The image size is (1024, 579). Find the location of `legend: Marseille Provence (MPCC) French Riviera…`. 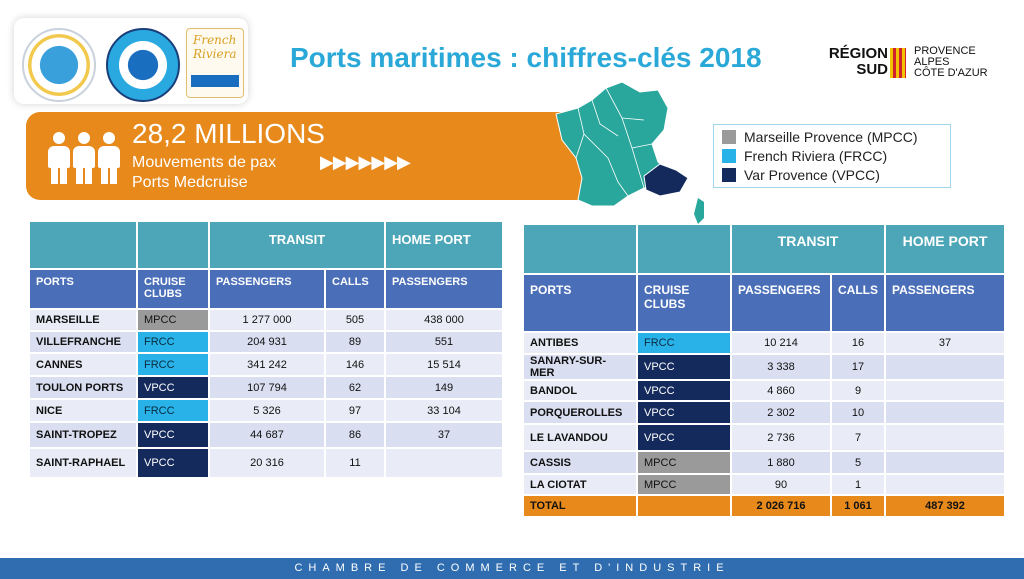

legend: Marseille Provence (MPCC) French Riviera… is located at coordinates (832, 156).